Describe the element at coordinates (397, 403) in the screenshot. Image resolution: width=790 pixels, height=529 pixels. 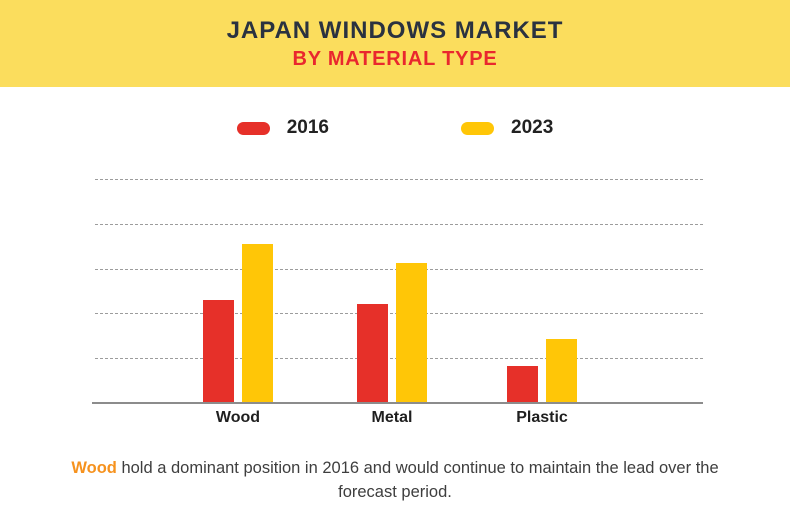
I see `x-axis-line` at that location.